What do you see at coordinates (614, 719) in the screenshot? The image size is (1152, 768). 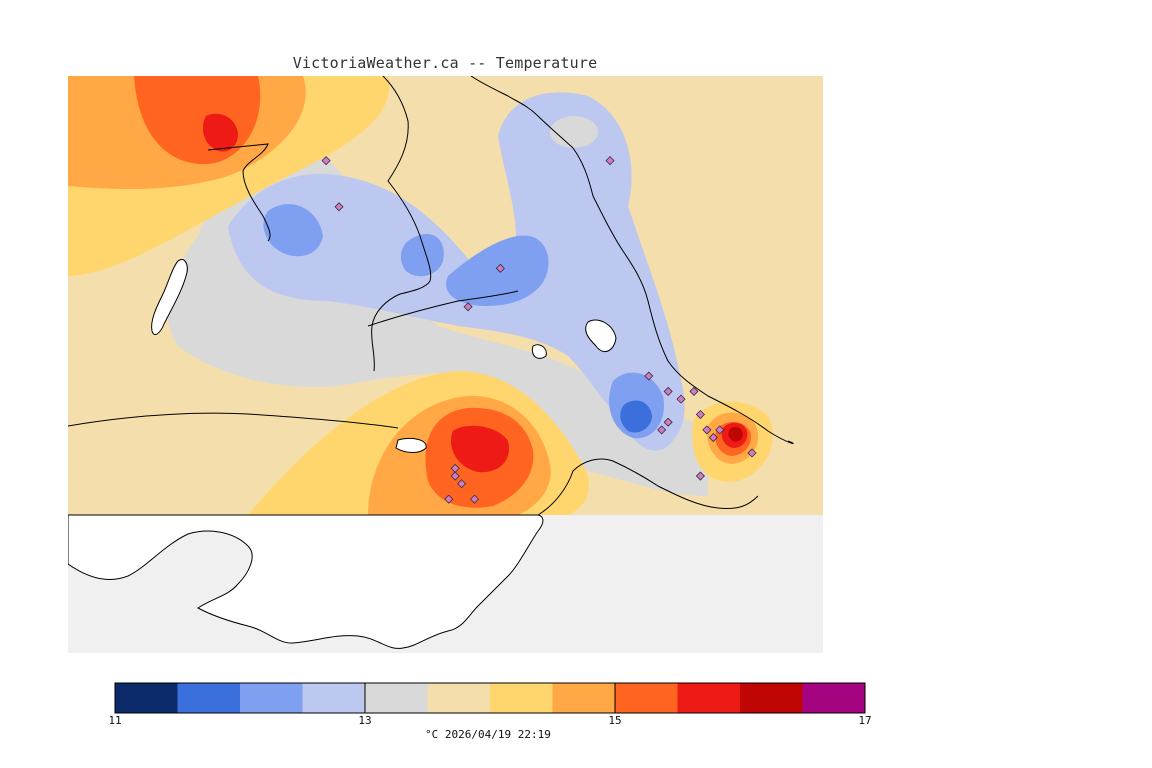 I see `colorbar-tick-label: 15` at bounding box center [614, 719].